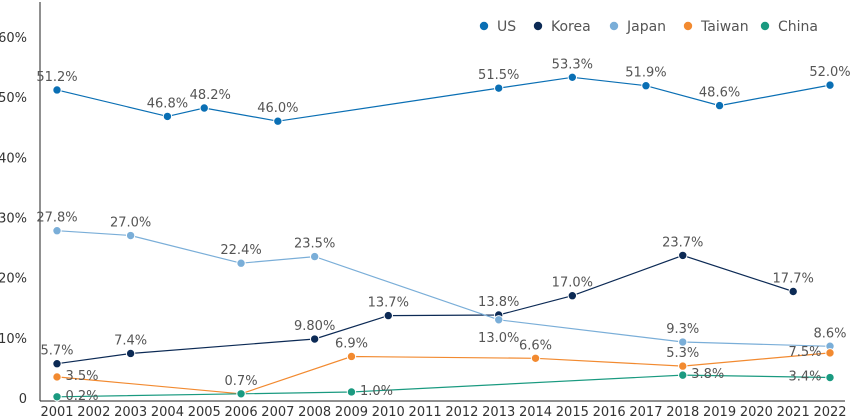  I want to click on legend-label-us: US, so click(506, 27).